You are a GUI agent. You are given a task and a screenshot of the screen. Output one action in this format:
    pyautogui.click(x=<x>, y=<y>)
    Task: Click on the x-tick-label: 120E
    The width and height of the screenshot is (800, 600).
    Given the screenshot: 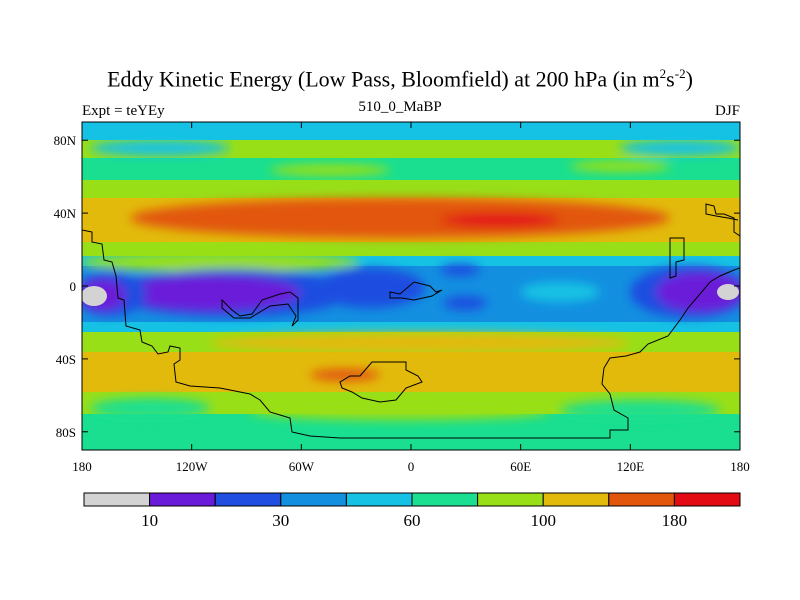 What is the action you would take?
    pyautogui.click(x=631, y=466)
    